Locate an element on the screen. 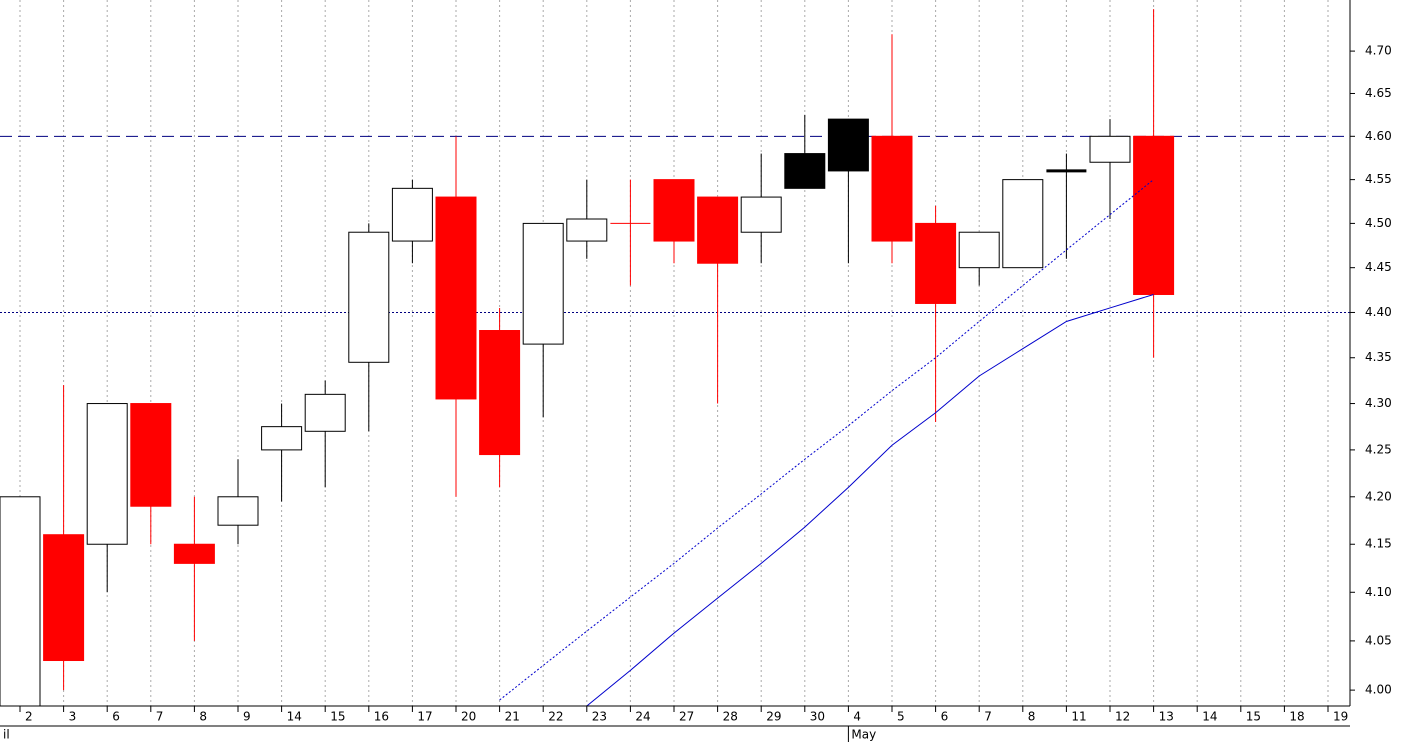 Image resolution: width=1410 pixels, height=742 pixels. x-tick-label: 5 is located at coordinates (901, 717).